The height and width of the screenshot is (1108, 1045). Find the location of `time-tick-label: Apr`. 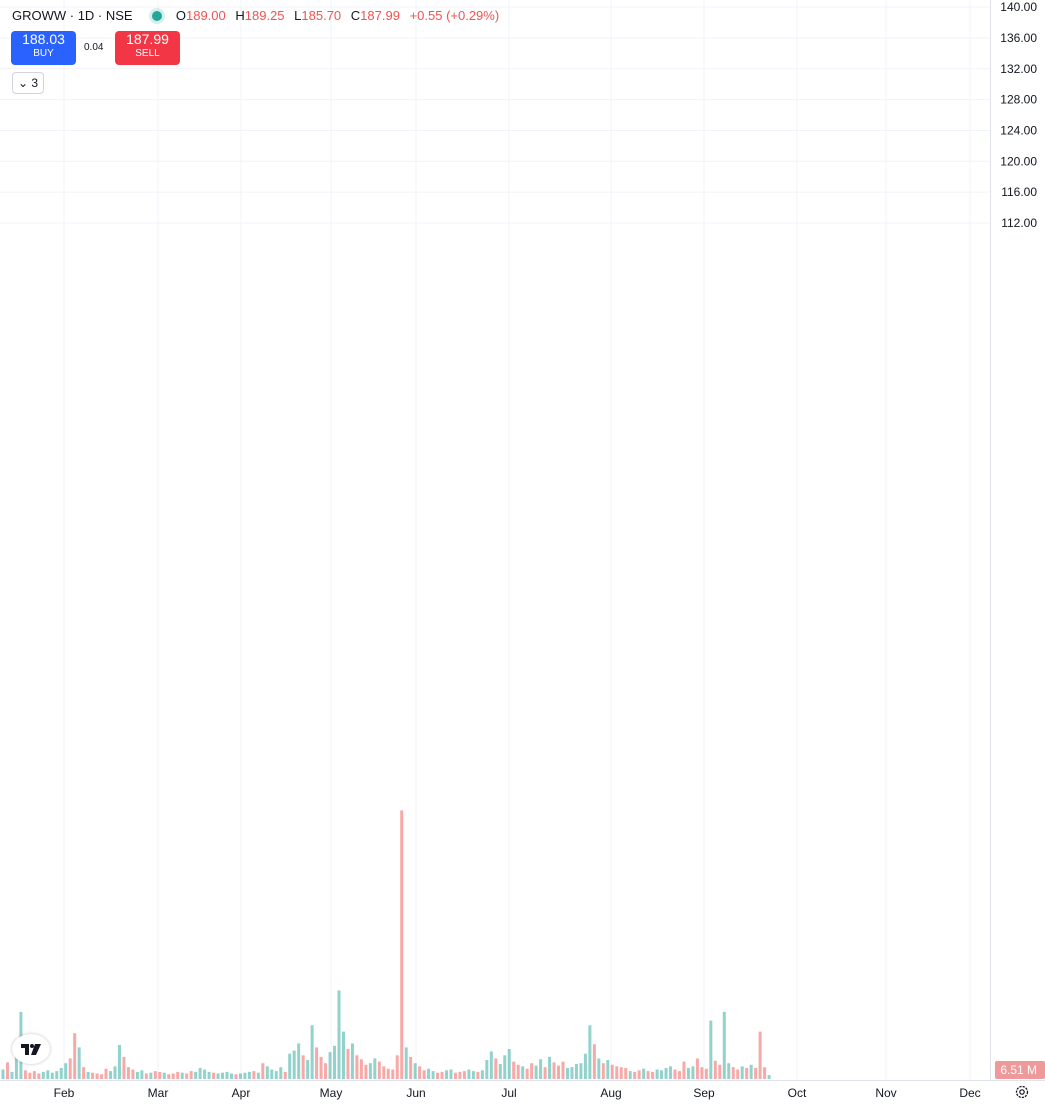

time-tick-label: Apr is located at coordinates (241, 1093).